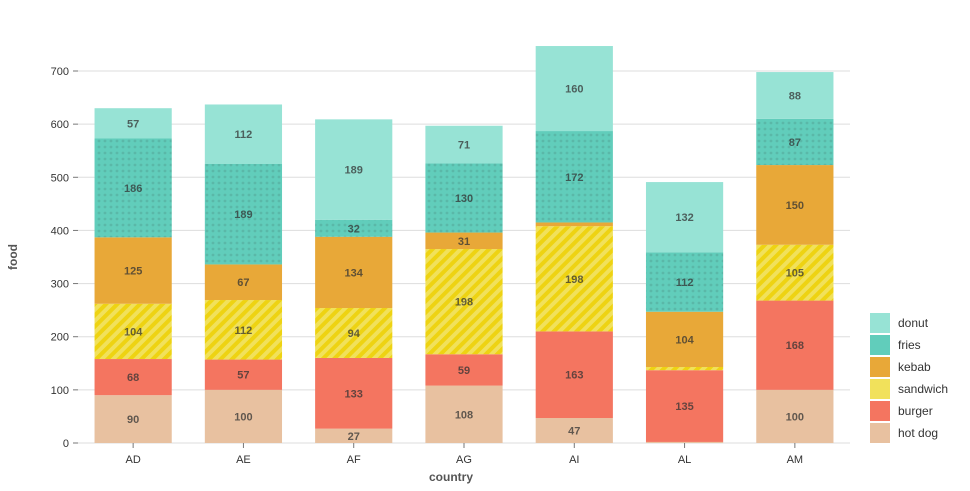 The height and width of the screenshot is (491, 970). I want to click on bar-value-label: 105, so click(795, 274).